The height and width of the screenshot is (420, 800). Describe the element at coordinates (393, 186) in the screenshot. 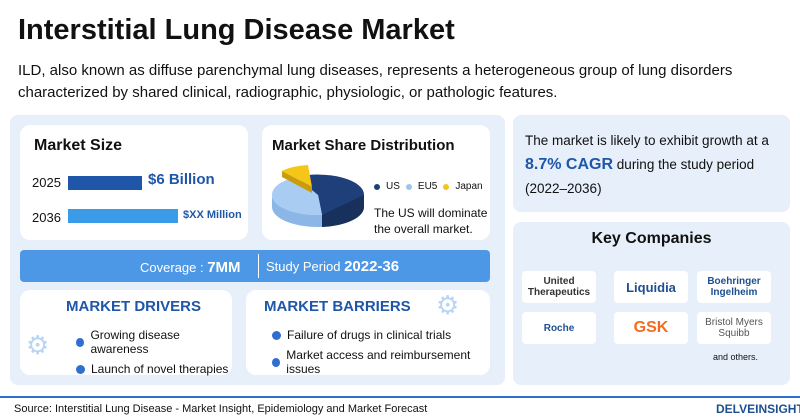

I see `legend-label: US` at that location.